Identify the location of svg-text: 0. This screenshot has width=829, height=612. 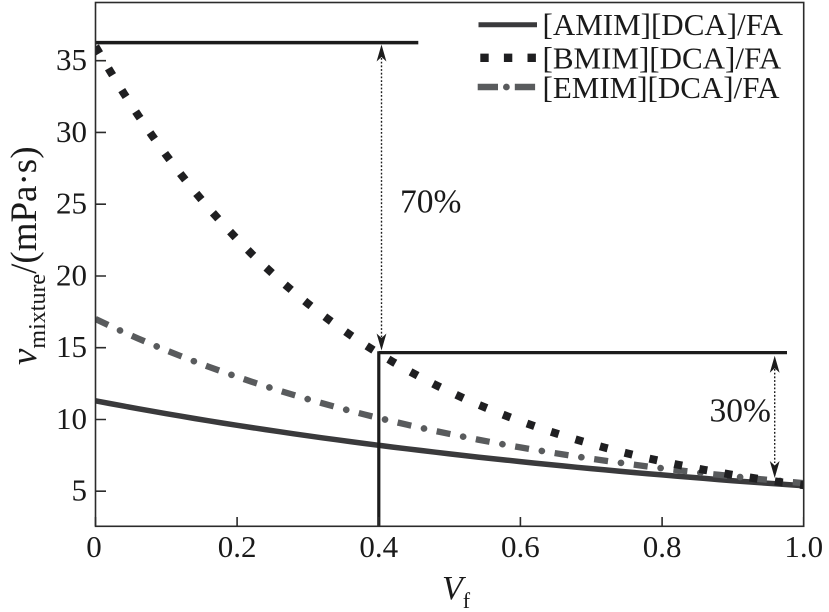
(94, 546).